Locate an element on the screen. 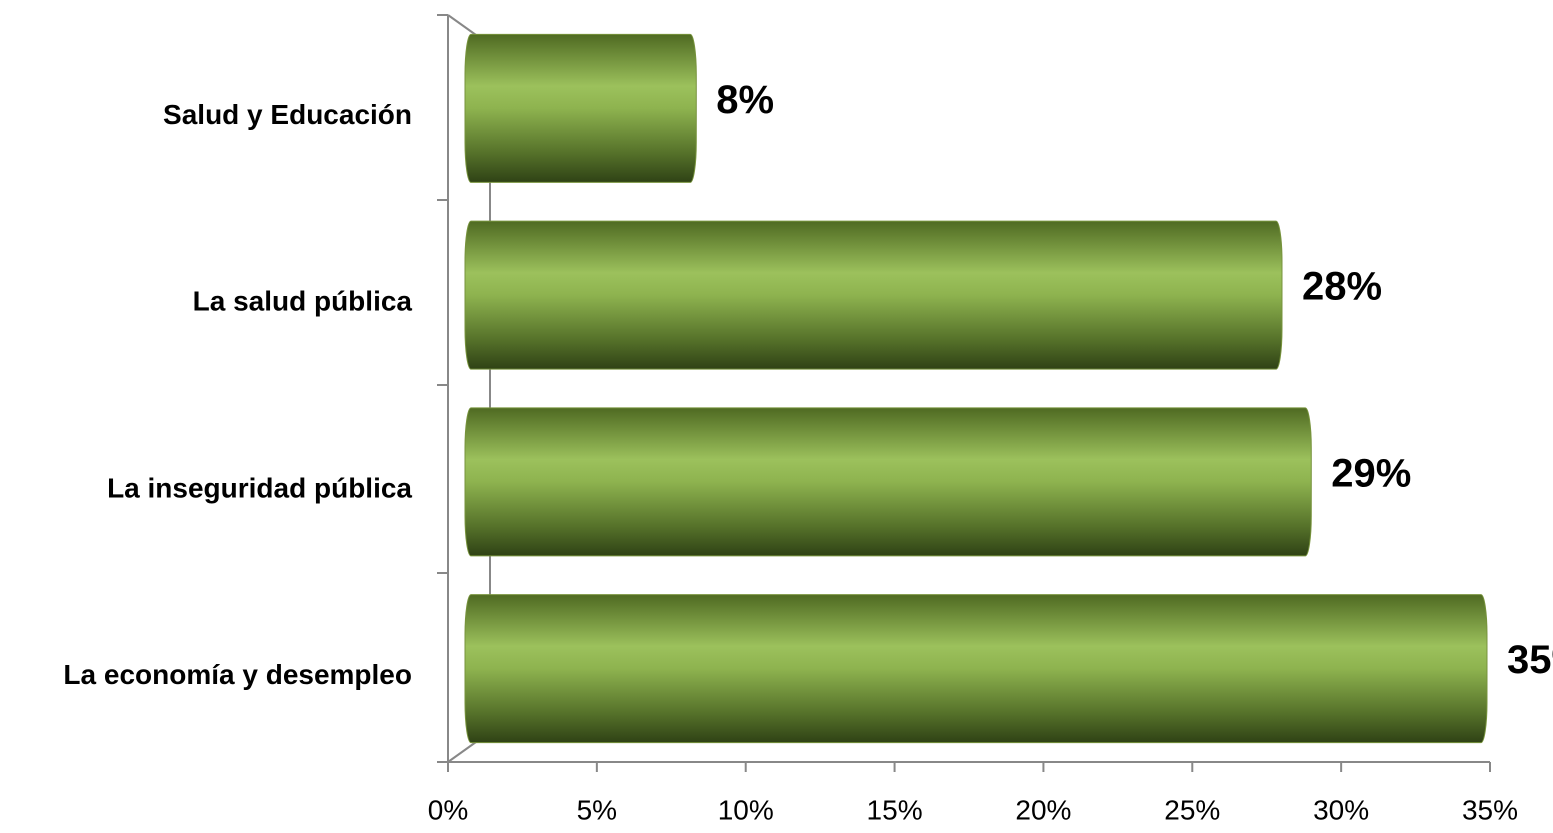 The height and width of the screenshot is (833, 1553). value-label: 35% is located at coordinates (1530, 660).